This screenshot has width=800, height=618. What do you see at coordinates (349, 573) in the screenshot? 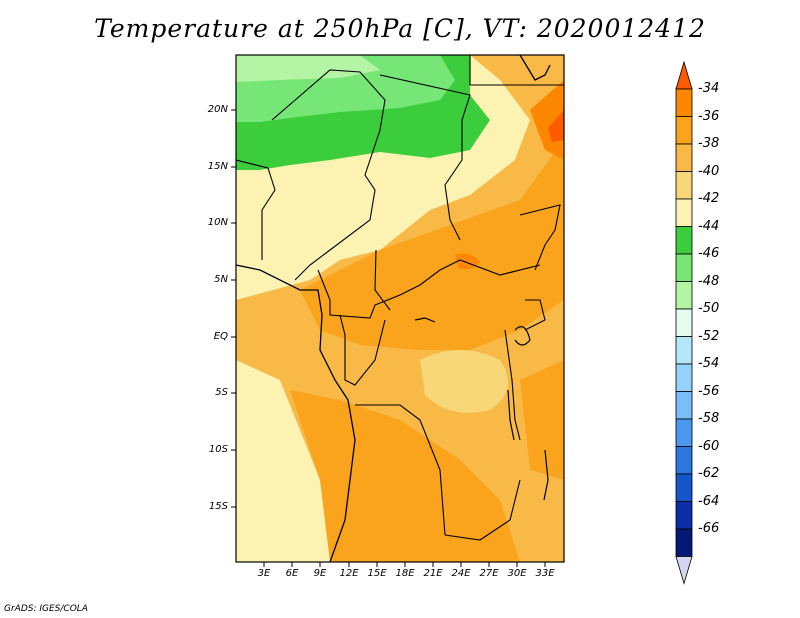
I see `lon-label-12e: 12E` at bounding box center [349, 573].